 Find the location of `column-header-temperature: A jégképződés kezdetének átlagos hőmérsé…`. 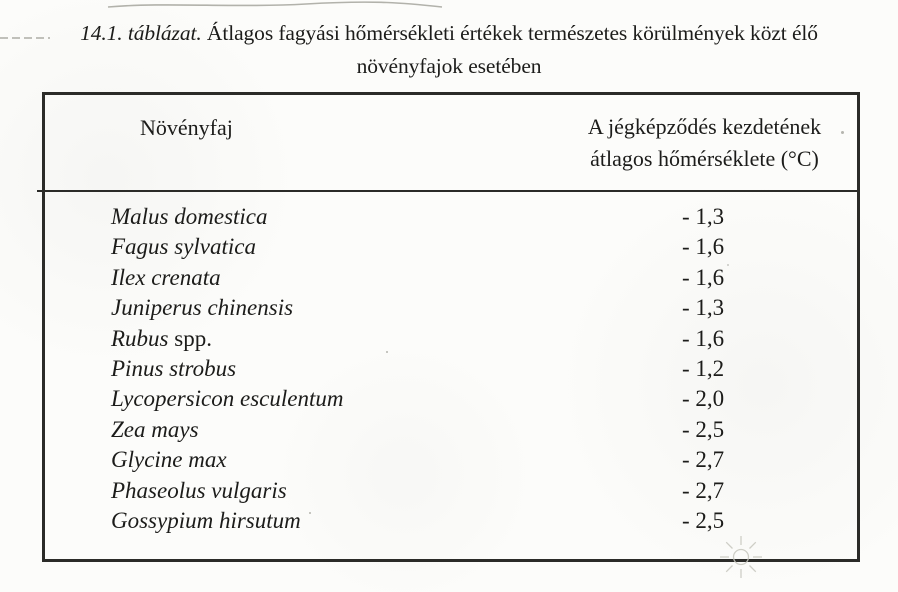

column-header-temperature: A jégképződés kezdetének átlagos hőmérsé… is located at coordinates (704, 143).